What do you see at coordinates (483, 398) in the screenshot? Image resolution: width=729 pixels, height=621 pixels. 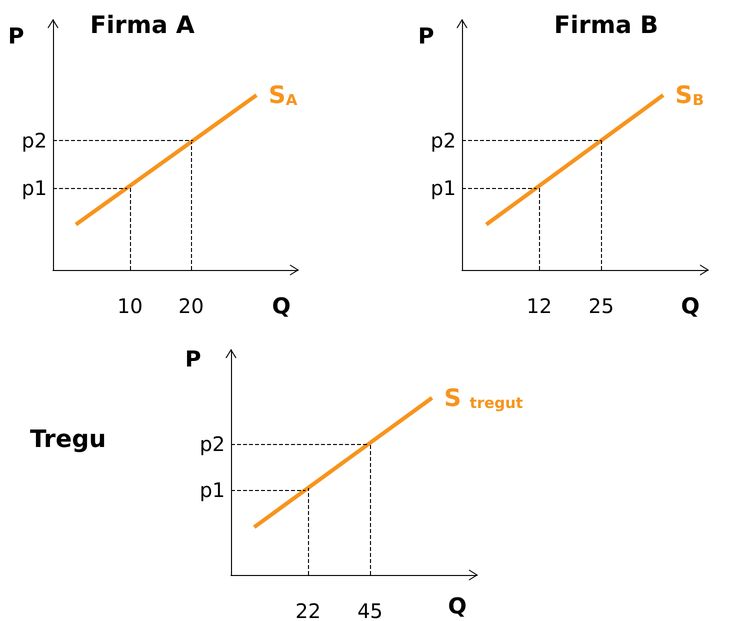 I see `series-label: S tregut` at bounding box center [483, 398].